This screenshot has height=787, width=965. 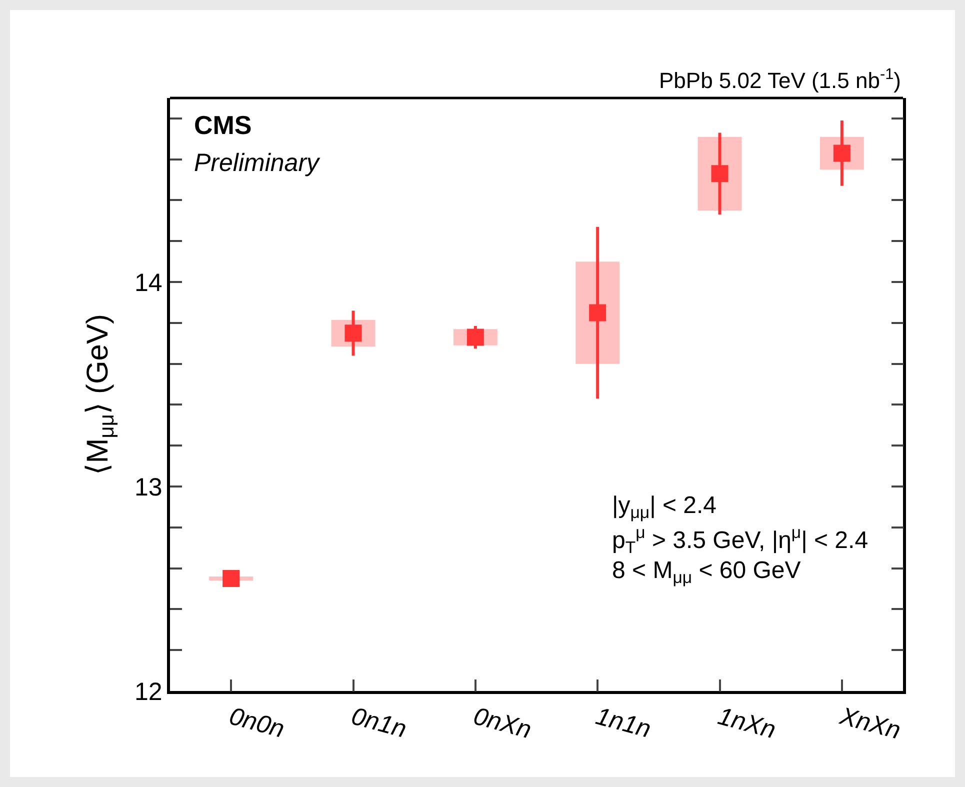 What do you see at coordinates (148, 692) in the screenshot?
I see `y-tick-label: 12` at bounding box center [148, 692].